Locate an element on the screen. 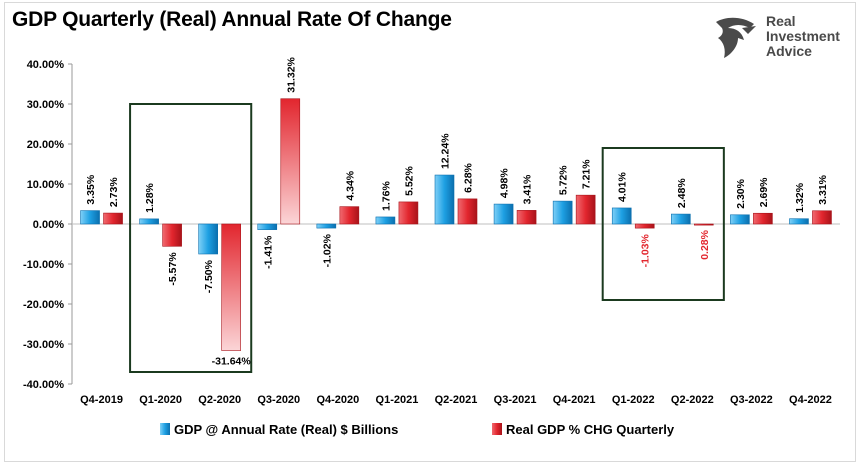  x-tick-label: Q4-2021 is located at coordinates (574, 400).